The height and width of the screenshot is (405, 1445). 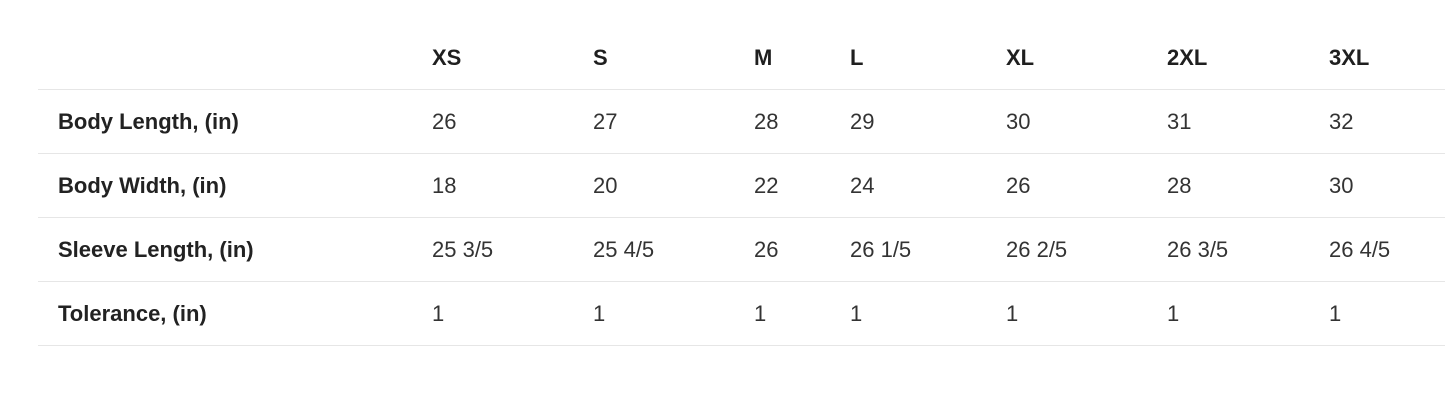 I want to click on measurement-cell: 26 3/5, so click(x=1248, y=249).